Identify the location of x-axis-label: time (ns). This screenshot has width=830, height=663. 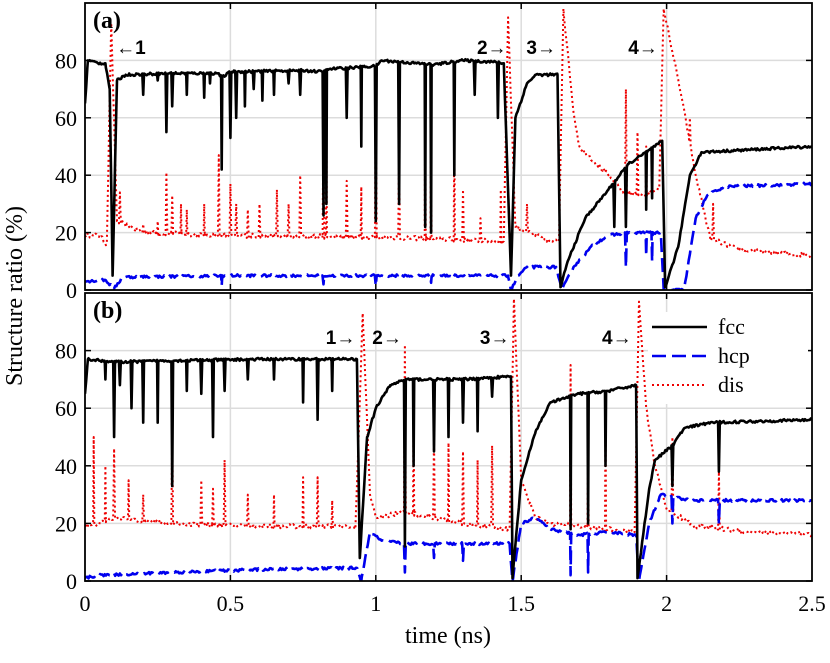
(448, 636).